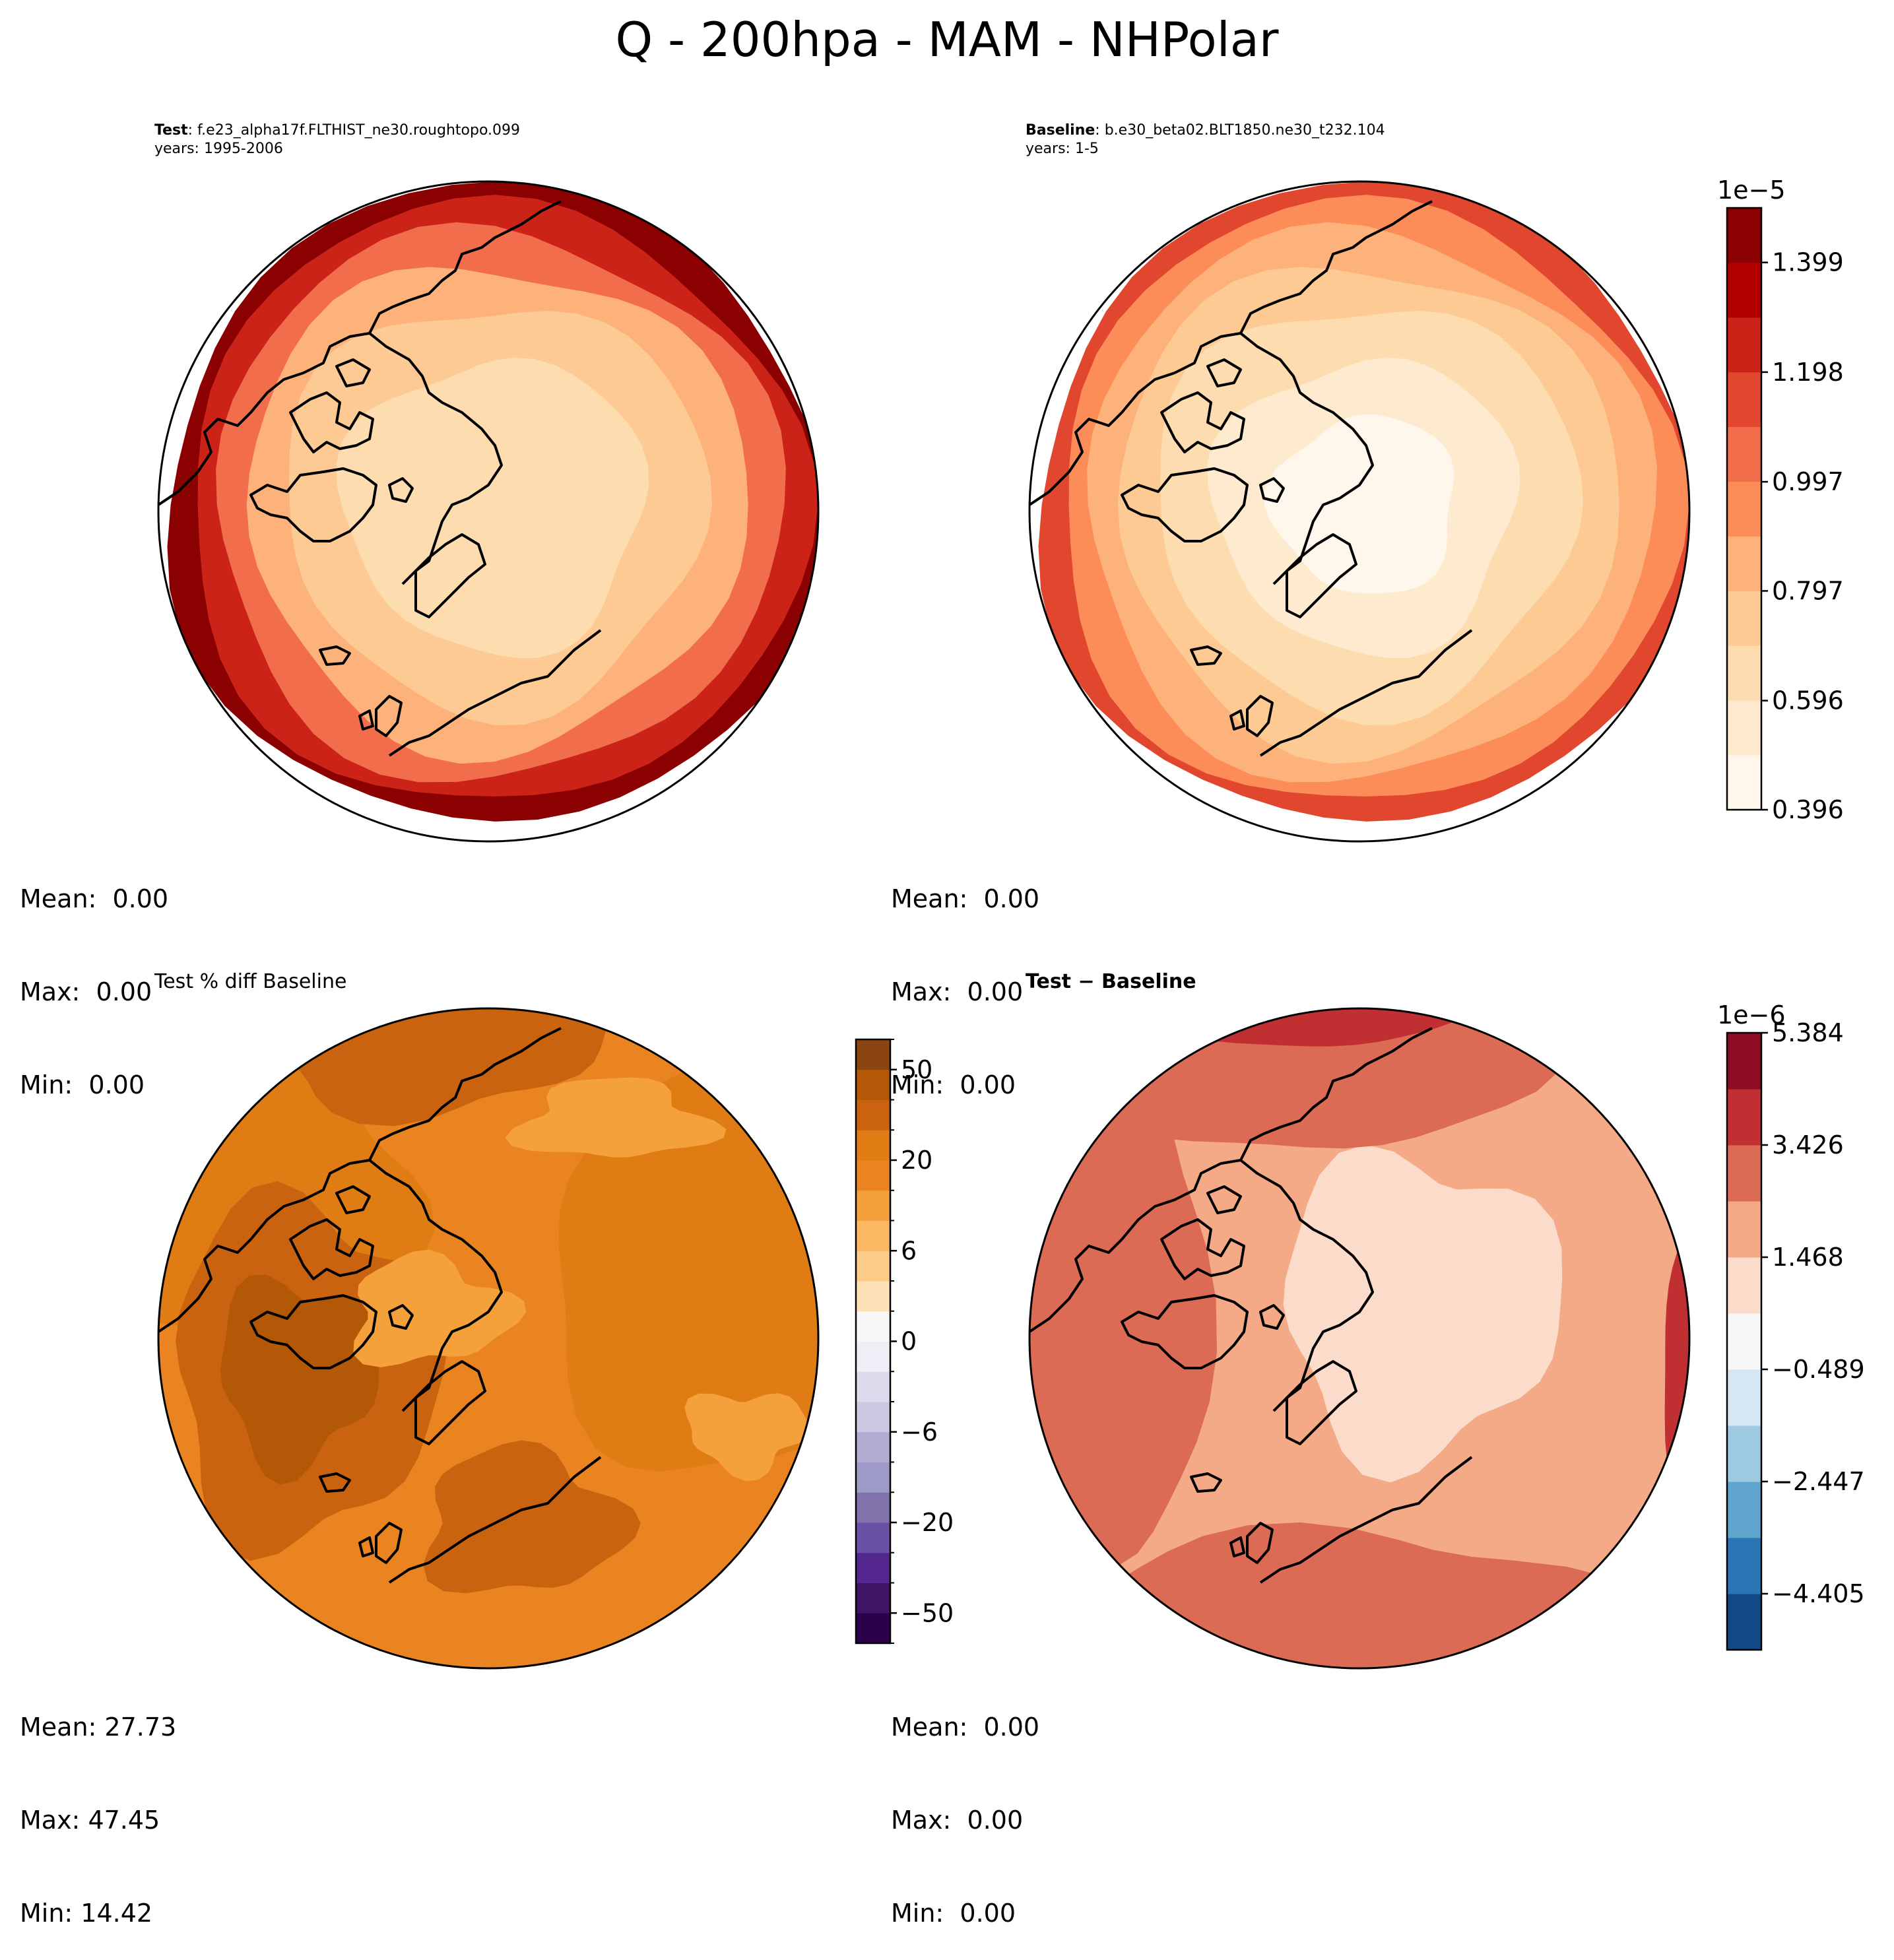 The image size is (1894, 1960). What do you see at coordinates (218, 149) in the screenshot?
I see `test-years: years: 1995-2006` at bounding box center [218, 149].